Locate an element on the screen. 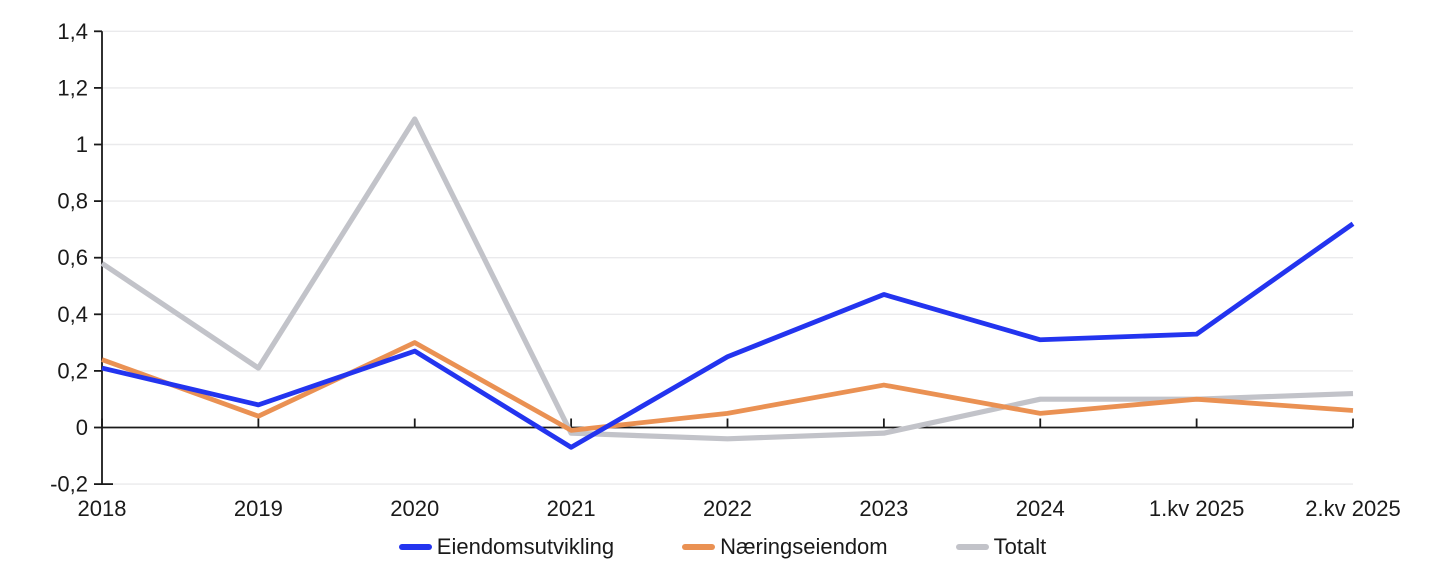 The height and width of the screenshot is (578, 1445). x-tick-label: 2023 is located at coordinates (883, 508).